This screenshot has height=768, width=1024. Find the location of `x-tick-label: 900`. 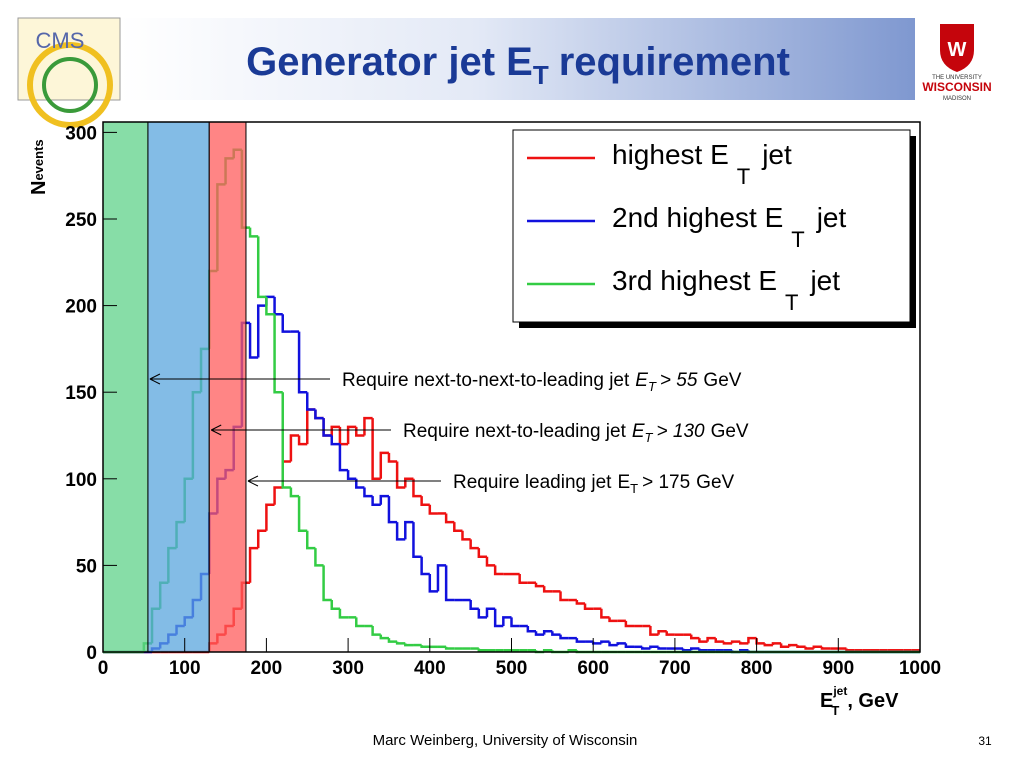

x-tick-label: 900 is located at coordinates (838, 668).